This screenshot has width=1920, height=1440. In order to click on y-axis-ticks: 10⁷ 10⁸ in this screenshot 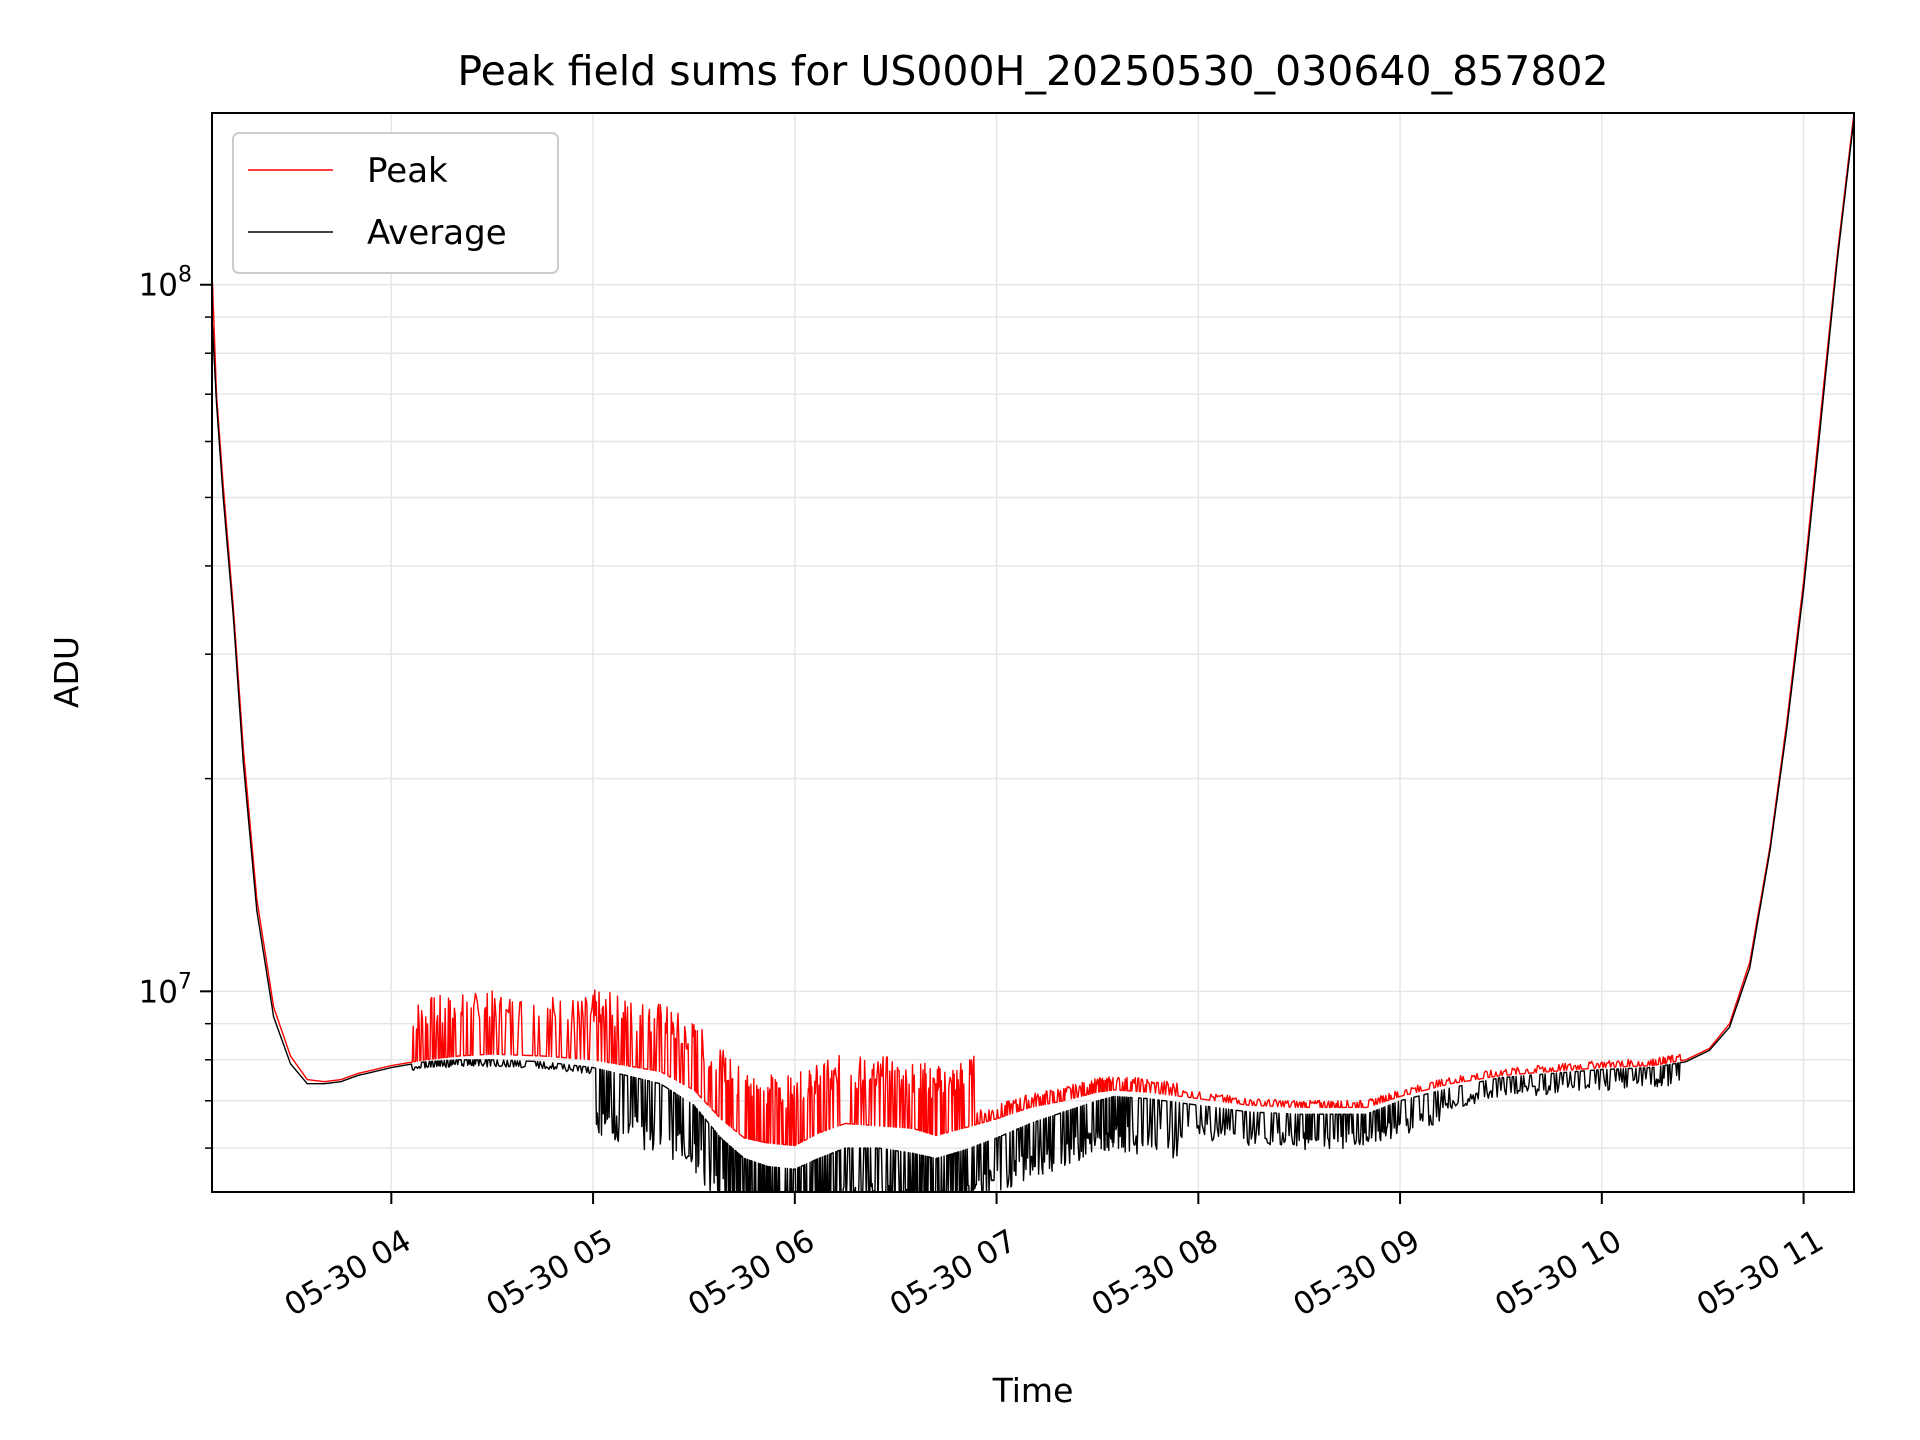, I will do `click(175, 706)`.